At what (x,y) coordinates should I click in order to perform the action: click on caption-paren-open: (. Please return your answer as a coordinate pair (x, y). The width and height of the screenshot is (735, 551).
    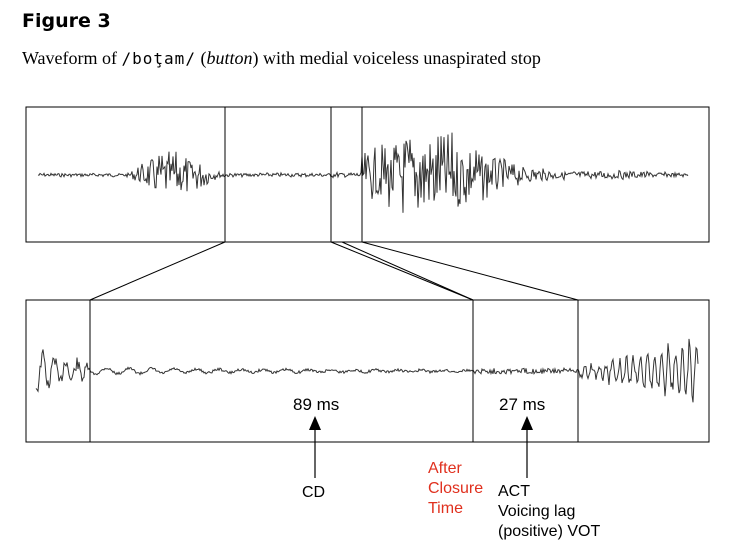
    Looking at the image, I should click on (201, 58).